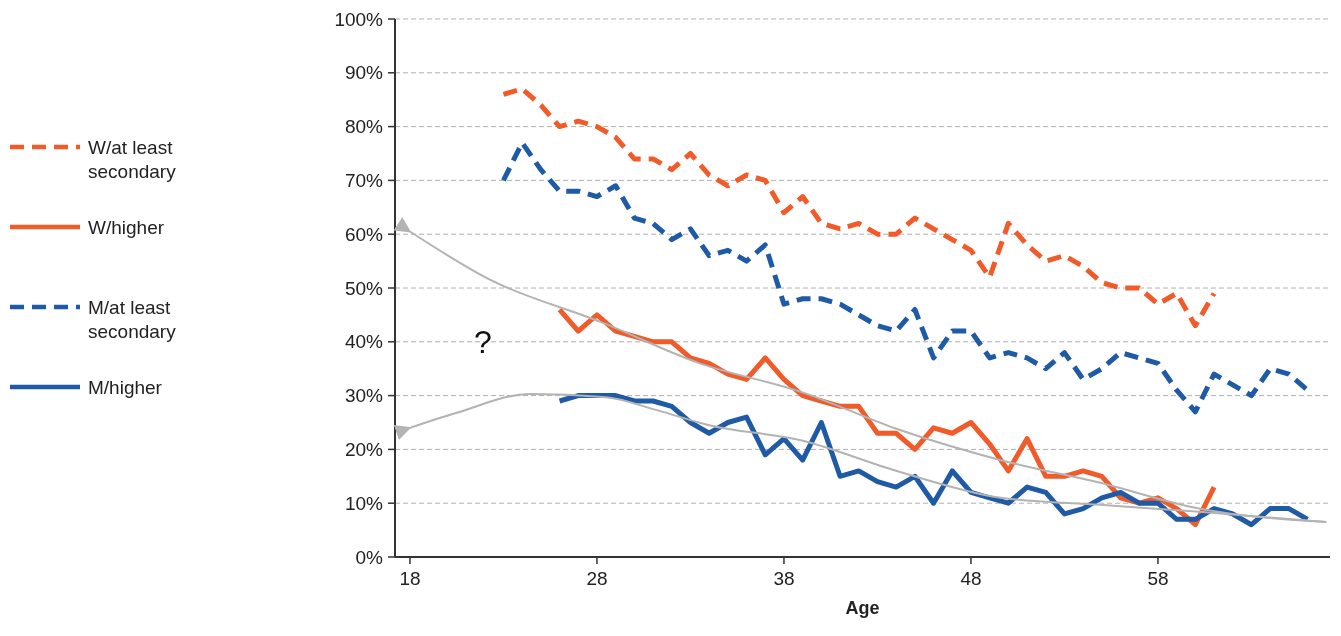  Describe the element at coordinates (132, 159) in the screenshot. I see `legend-label: W/at least secondary` at that location.